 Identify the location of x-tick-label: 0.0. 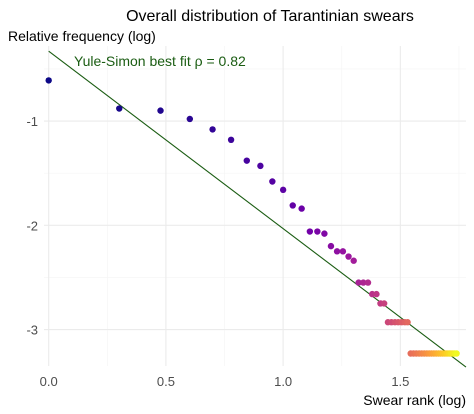
(49, 381).